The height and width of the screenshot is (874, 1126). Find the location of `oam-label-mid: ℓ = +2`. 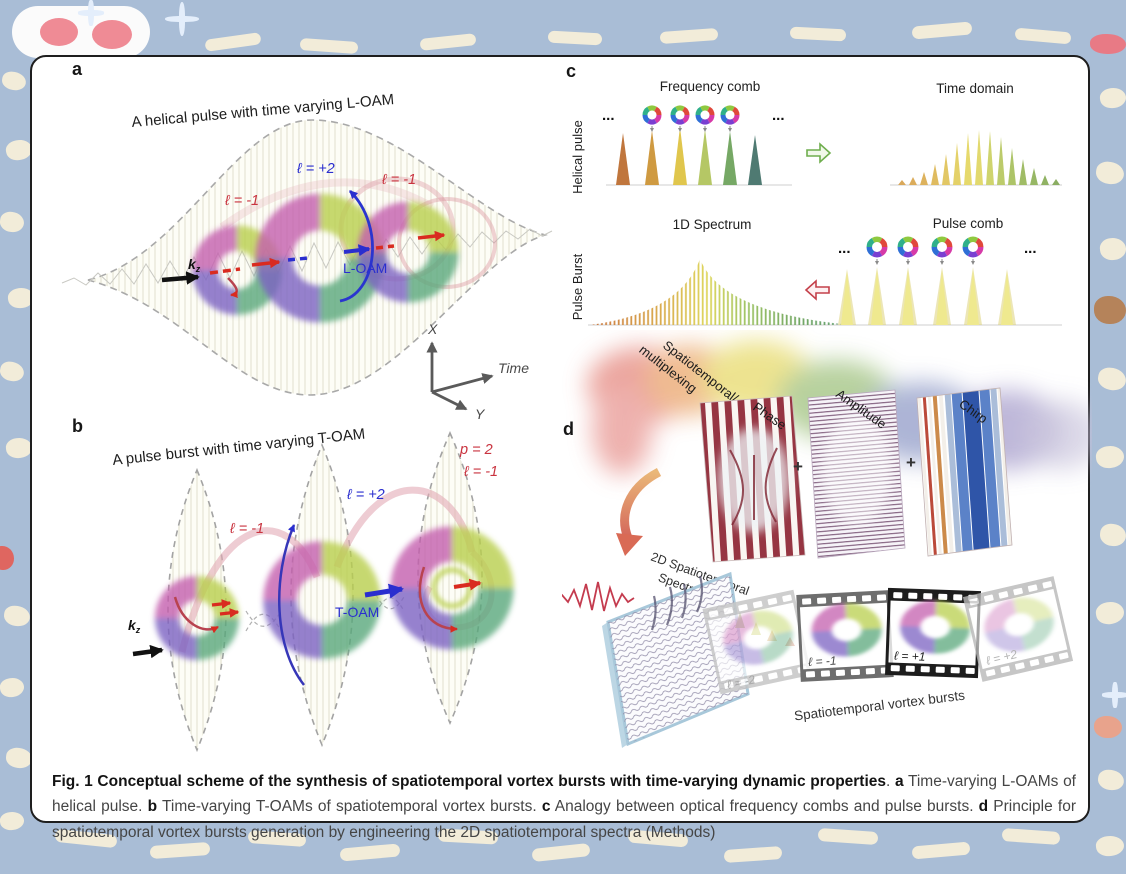

oam-label-mid: ℓ = +2 is located at coordinates (365, 495).